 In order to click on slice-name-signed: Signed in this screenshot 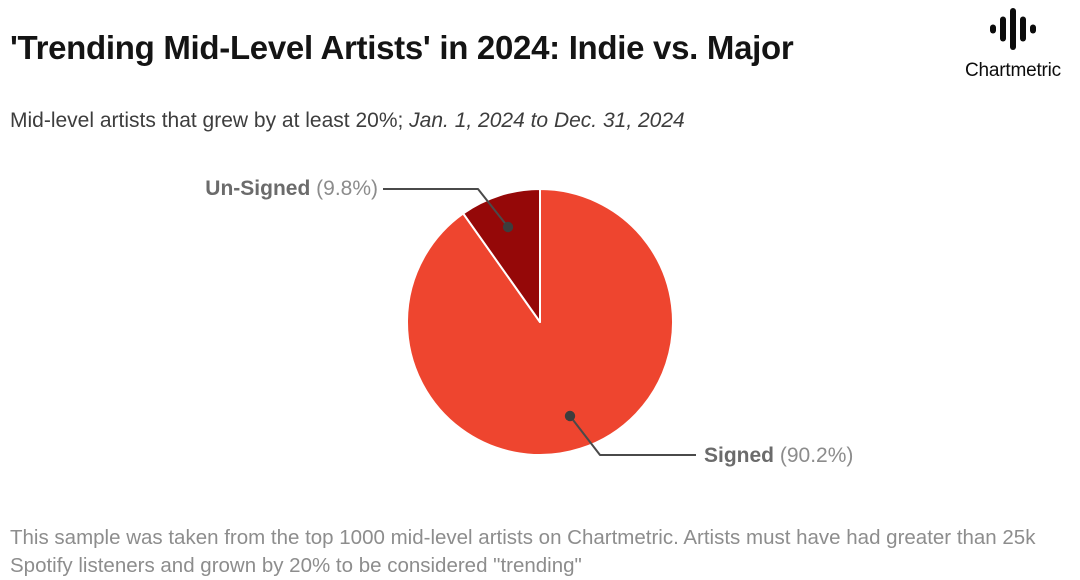, I will do `click(739, 455)`.